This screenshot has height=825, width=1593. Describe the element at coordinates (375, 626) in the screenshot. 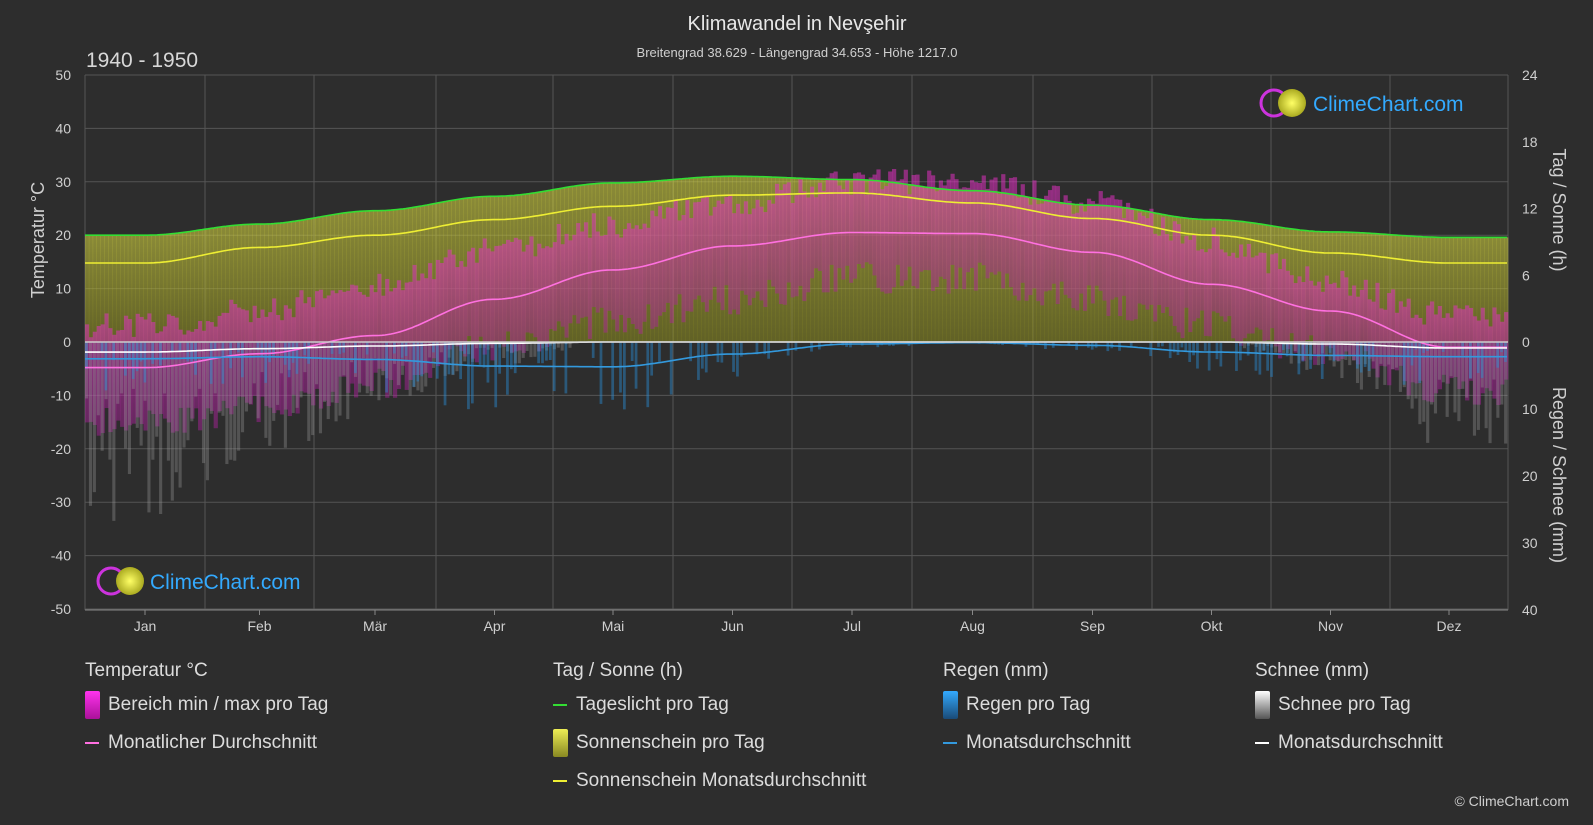

I see `month-label: Mär` at that location.